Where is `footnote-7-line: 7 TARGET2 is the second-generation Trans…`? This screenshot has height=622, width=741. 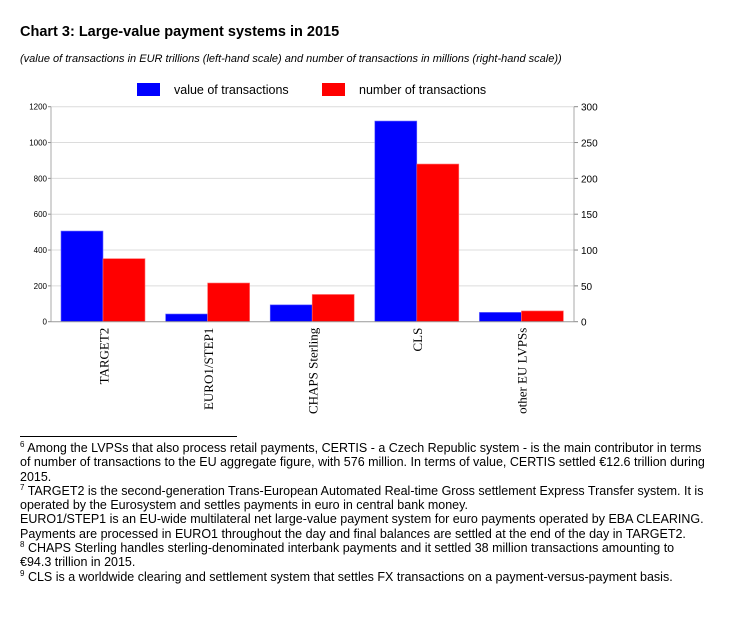
footnote-7-line: 7 TARGET2 is the second-generation Trans… is located at coordinates (377, 490).